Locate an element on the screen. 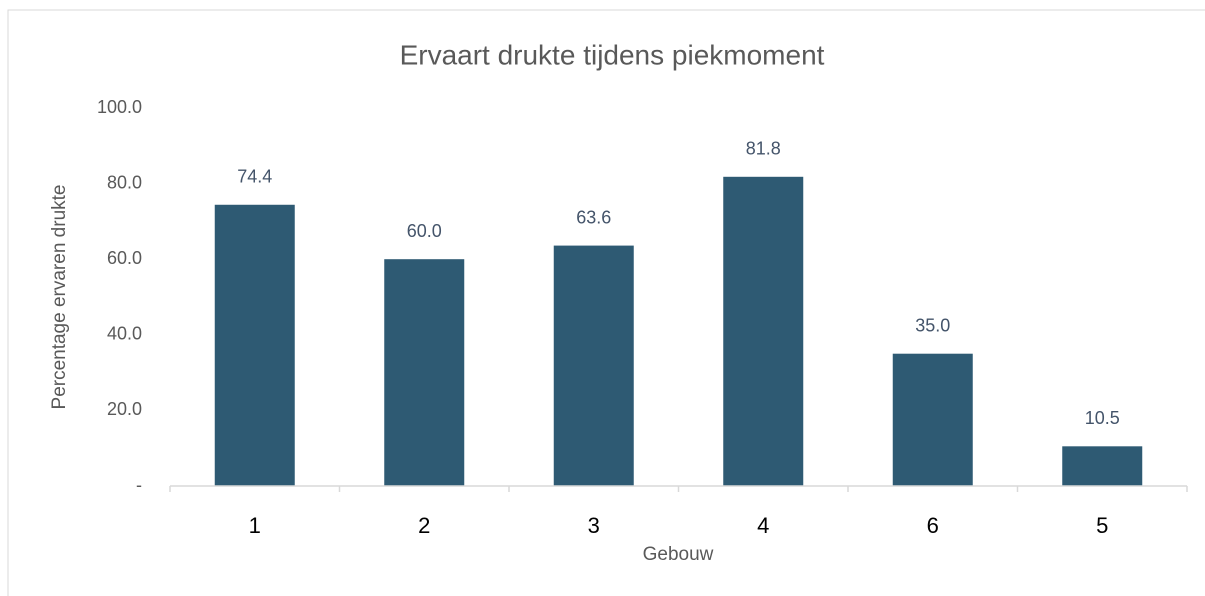  data-label: 10.5 is located at coordinates (1102, 418).